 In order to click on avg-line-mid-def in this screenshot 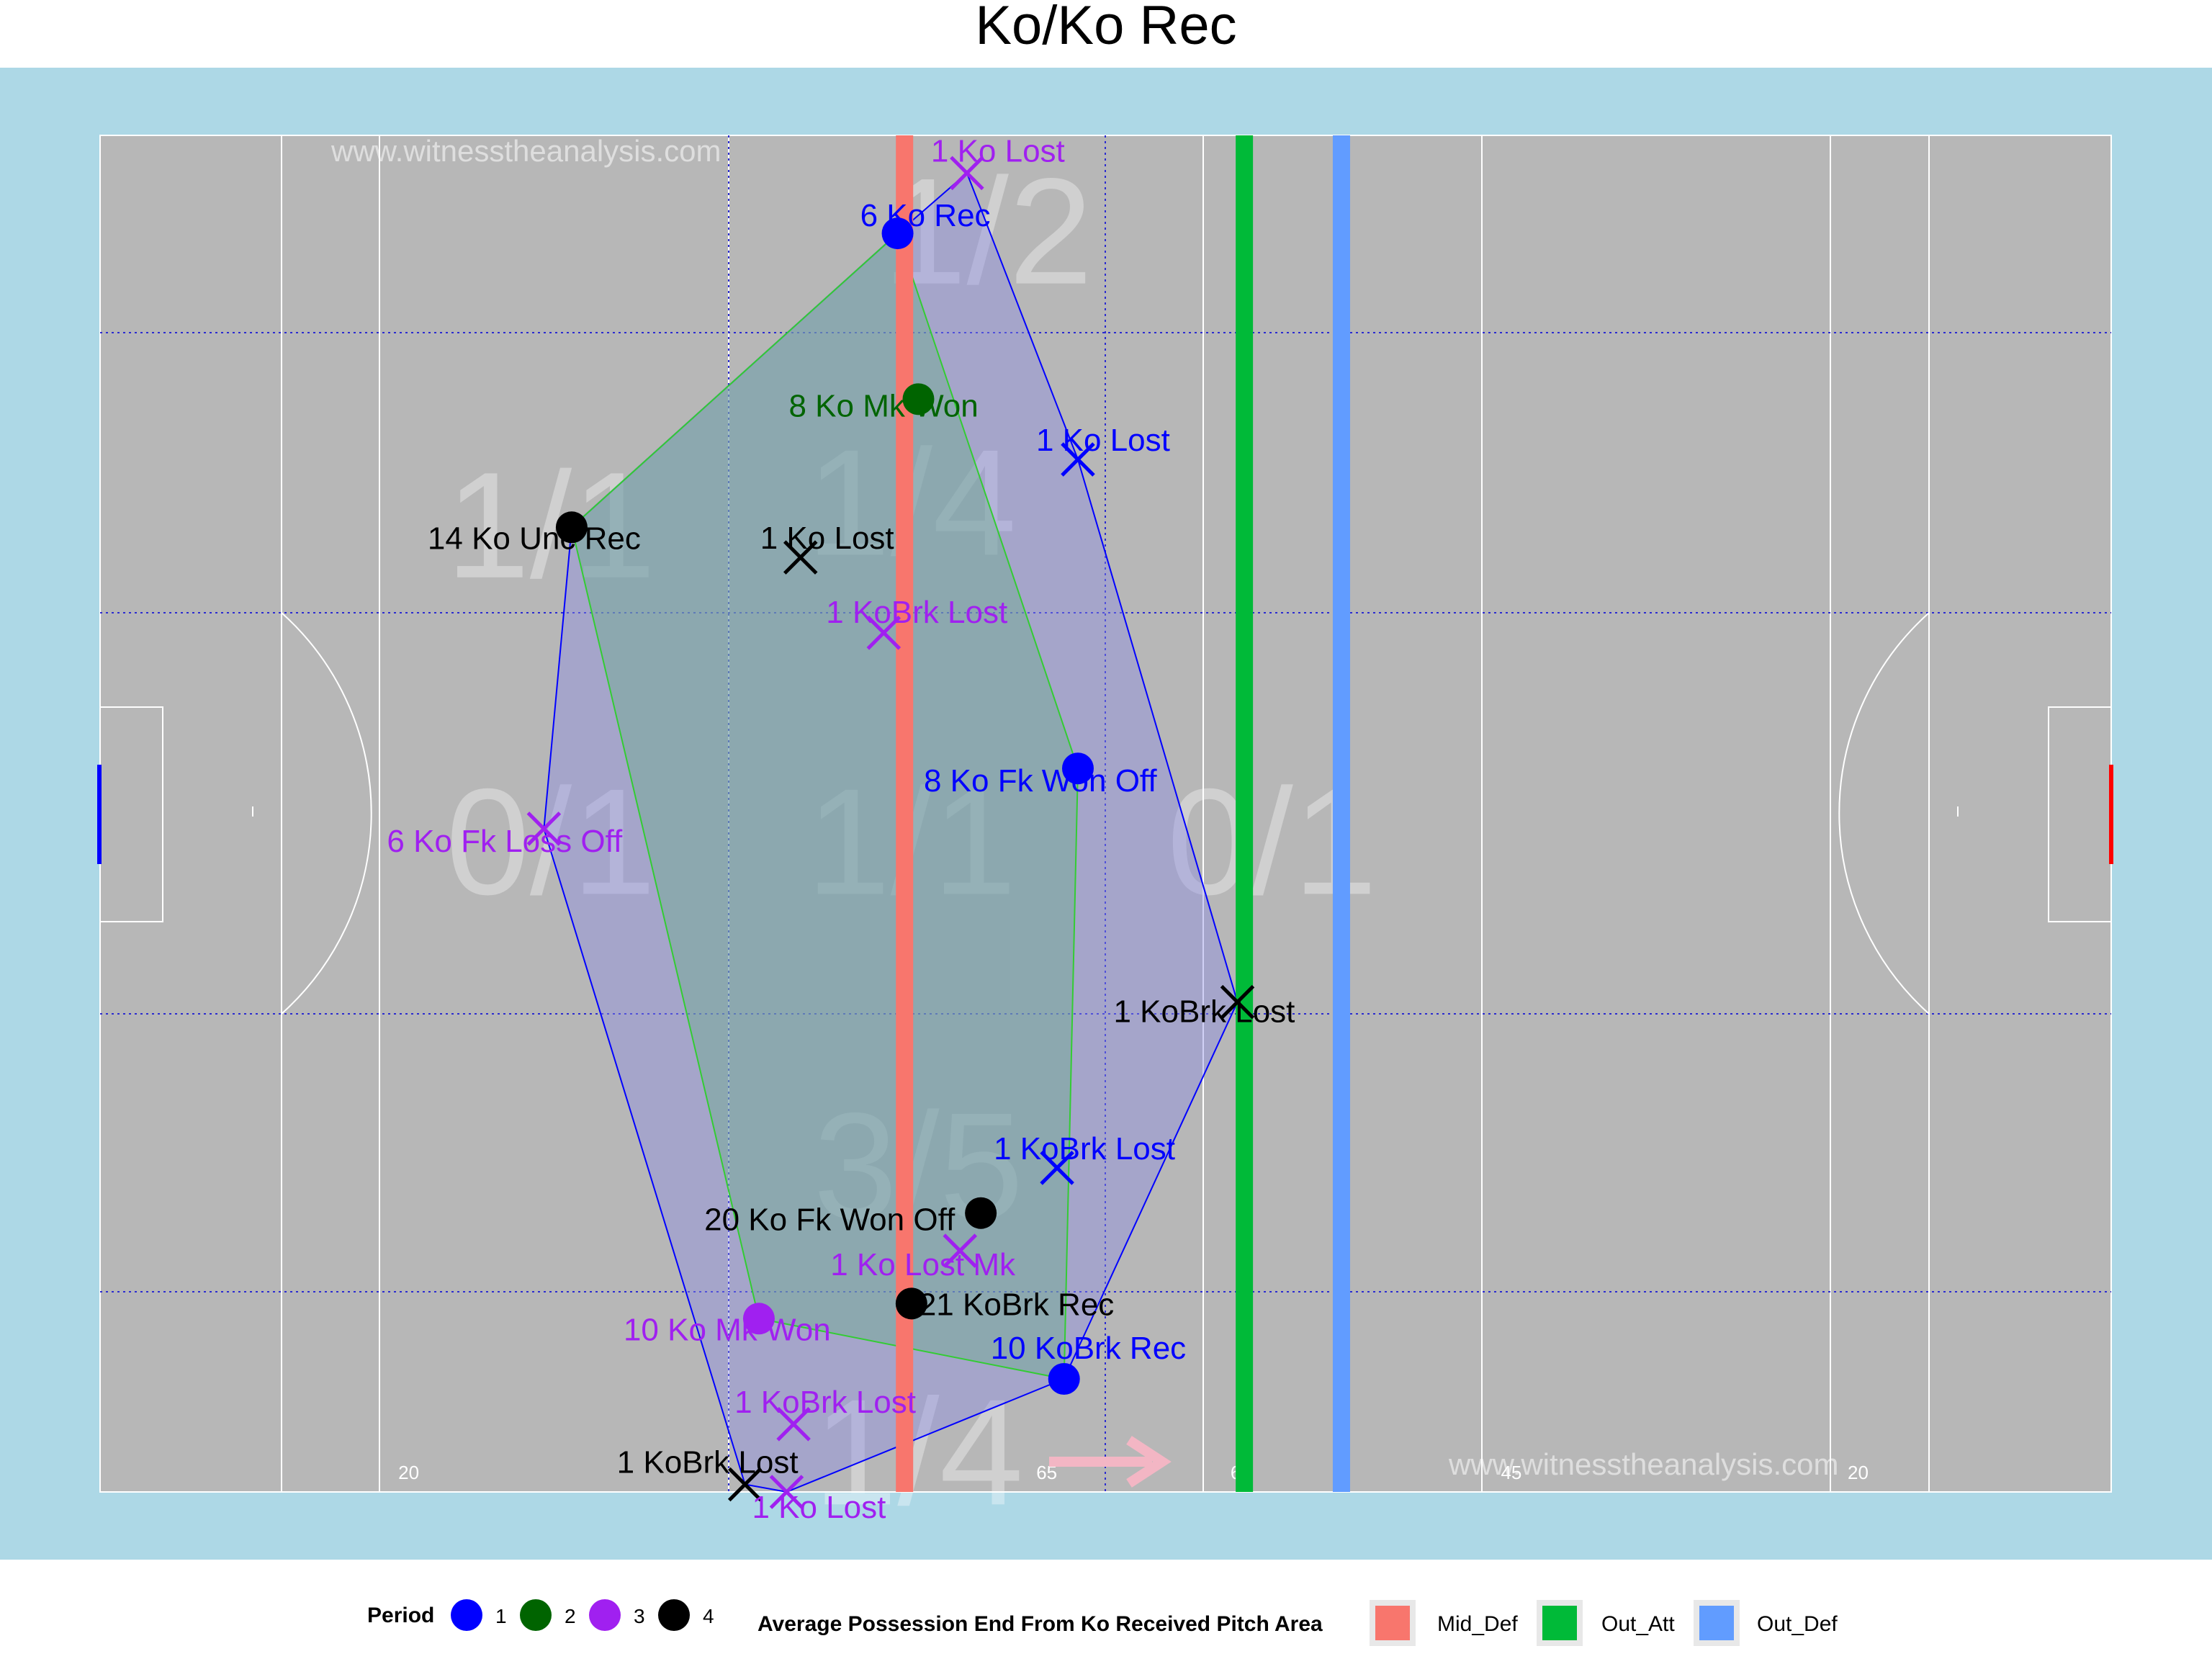, I will do `click(905, 813)`.